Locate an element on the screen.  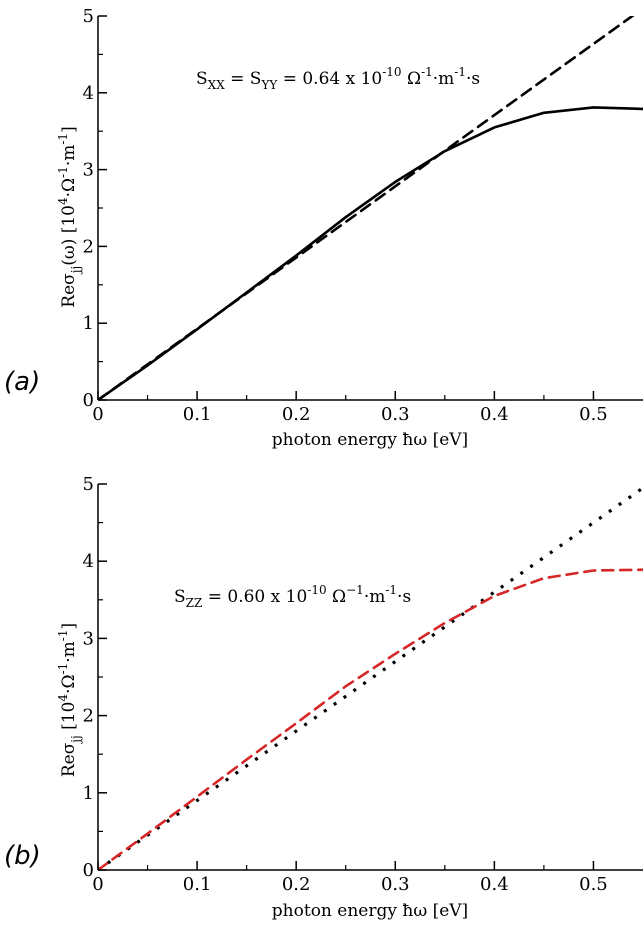
y-tick-label-a: 0 is located at coordinates (88, 400).